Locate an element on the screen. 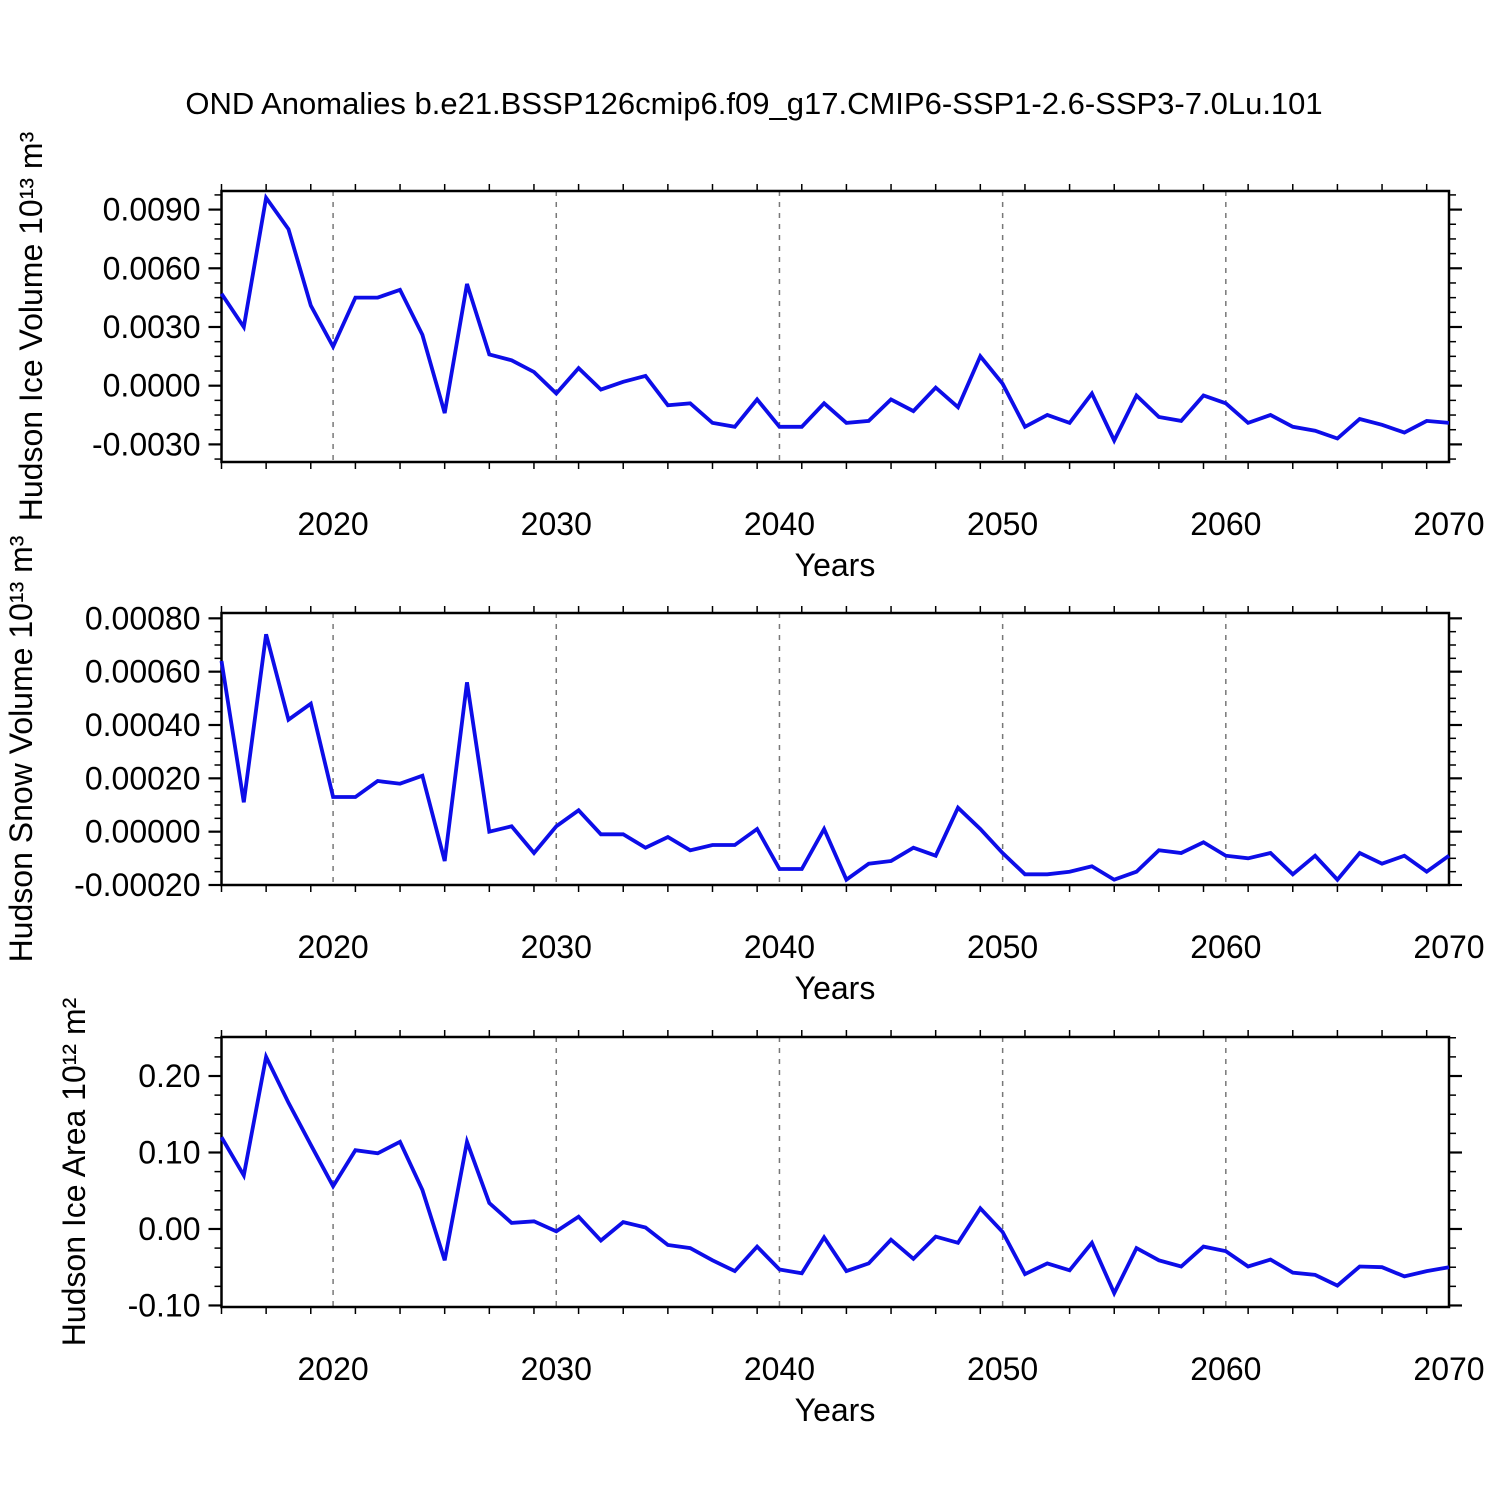  snow-volume-x-axis-title: Years is located at coordinates (835, 988).